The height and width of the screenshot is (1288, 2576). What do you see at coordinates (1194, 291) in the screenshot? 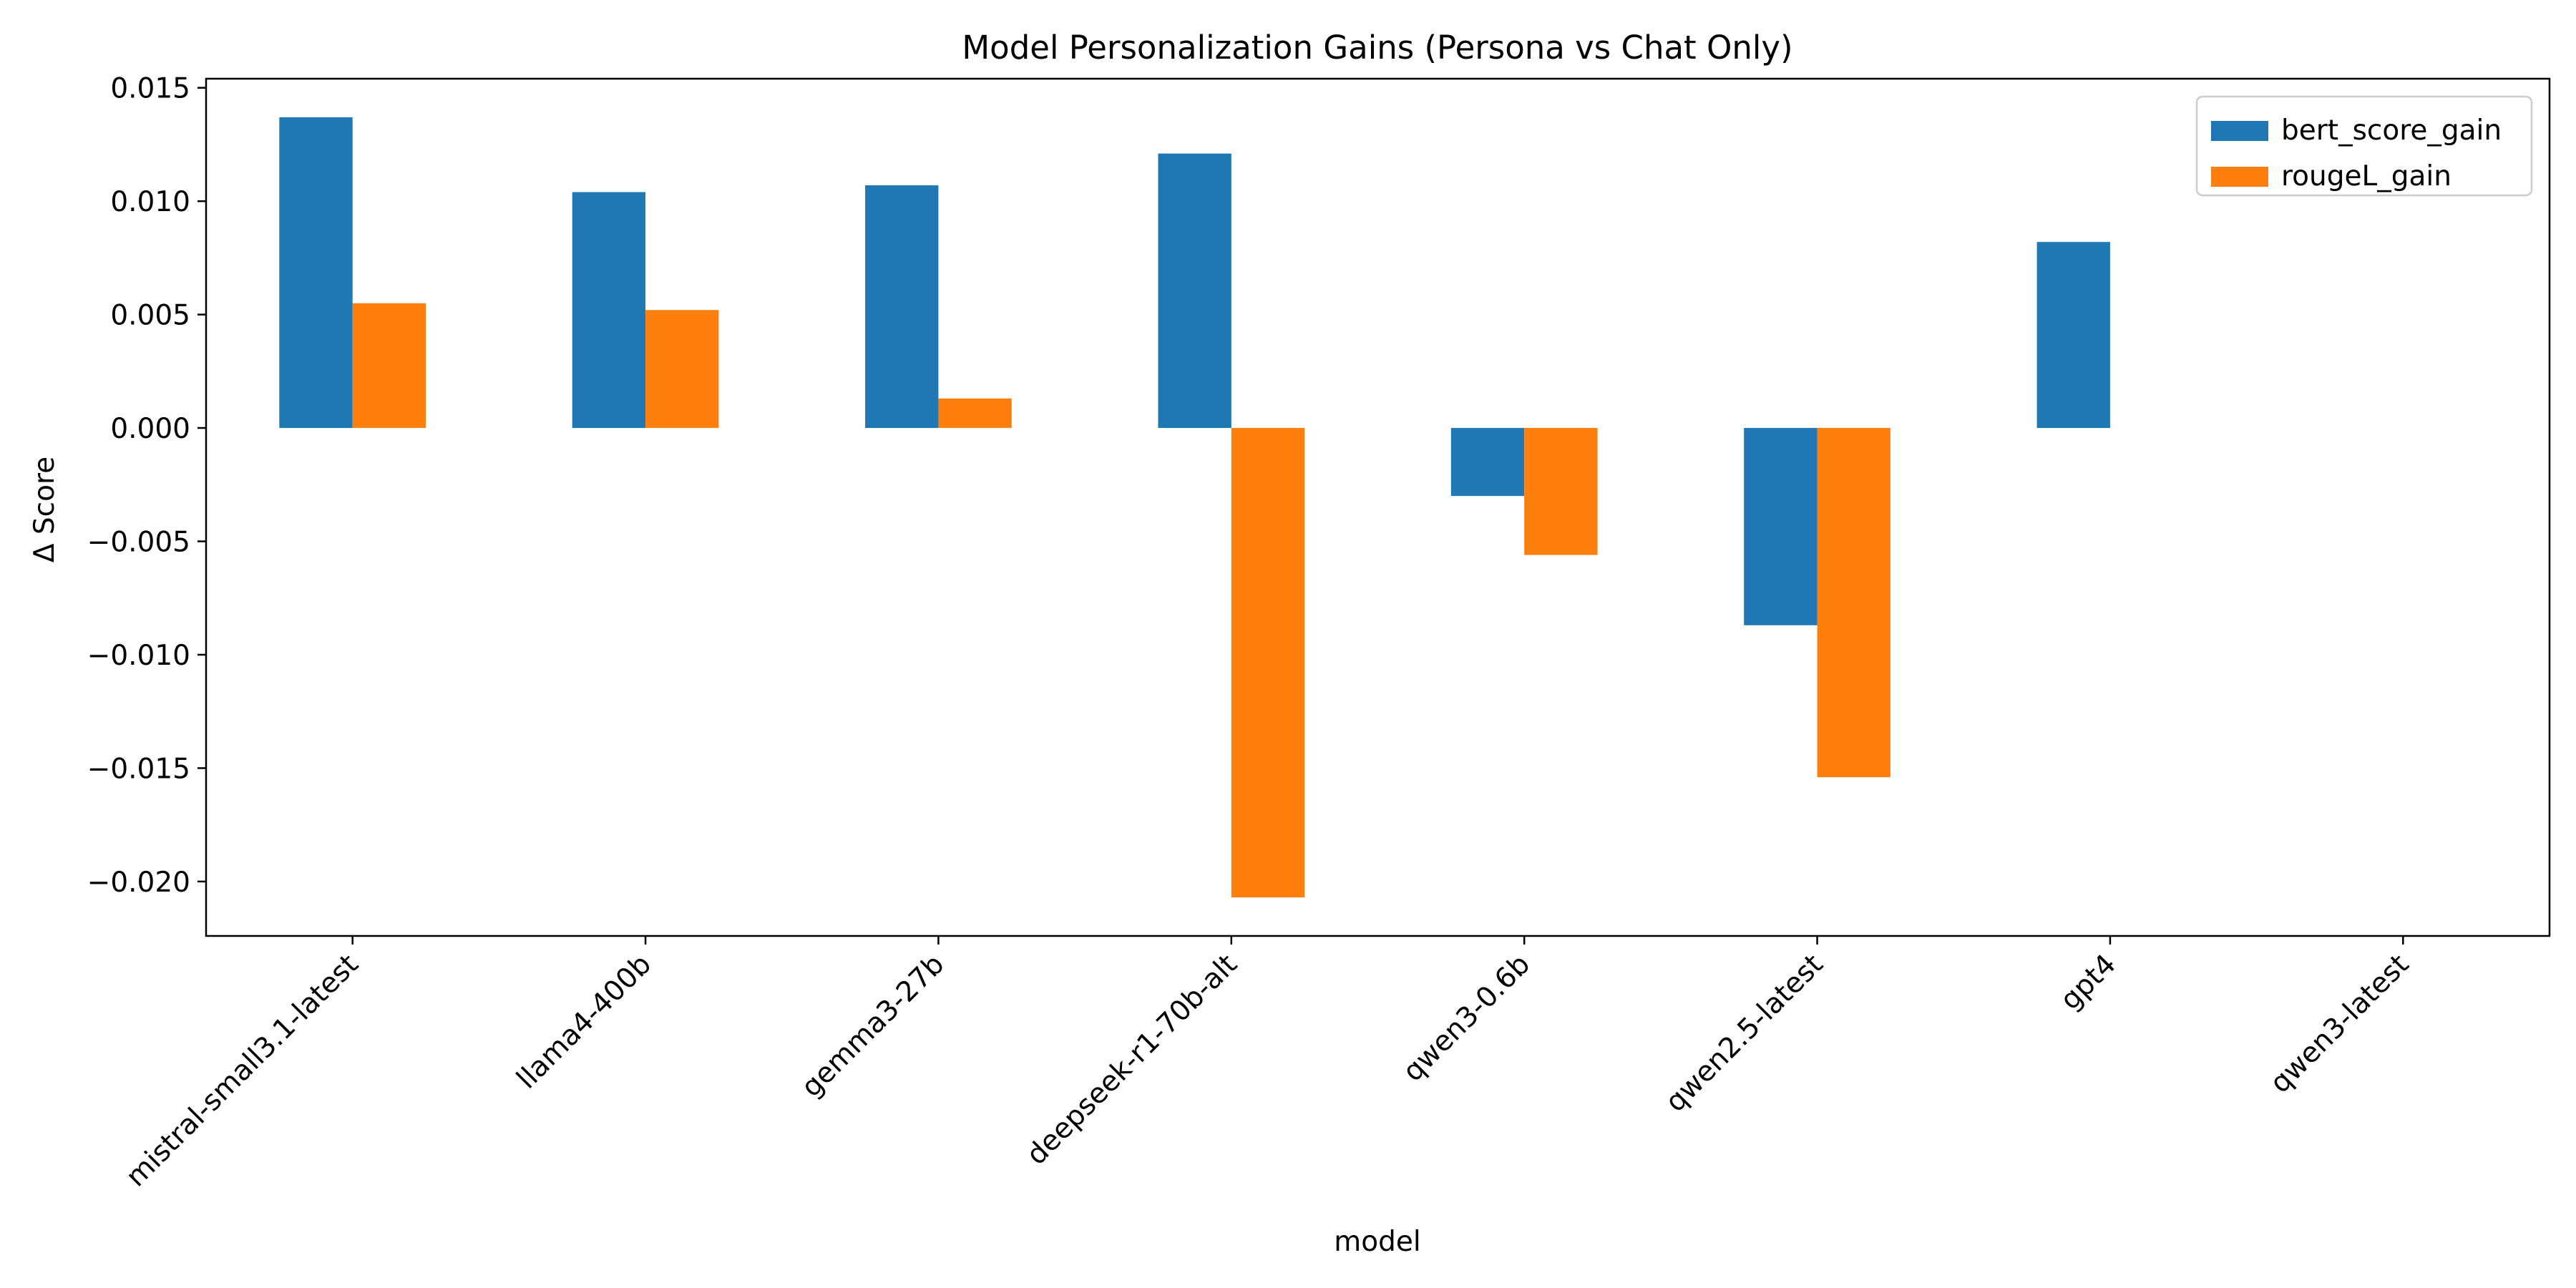
I see `bar-bert_score_gain-deepseek-r1-70b-alt` at bounding box center [1194, 291].